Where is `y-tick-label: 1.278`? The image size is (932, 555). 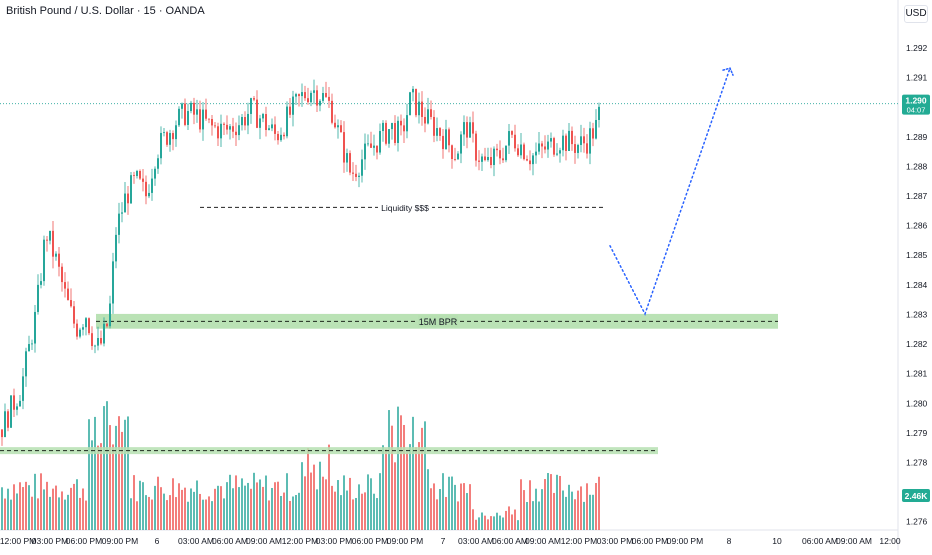
y-tick-label: 1.278 is located at coordinates (917, 462).